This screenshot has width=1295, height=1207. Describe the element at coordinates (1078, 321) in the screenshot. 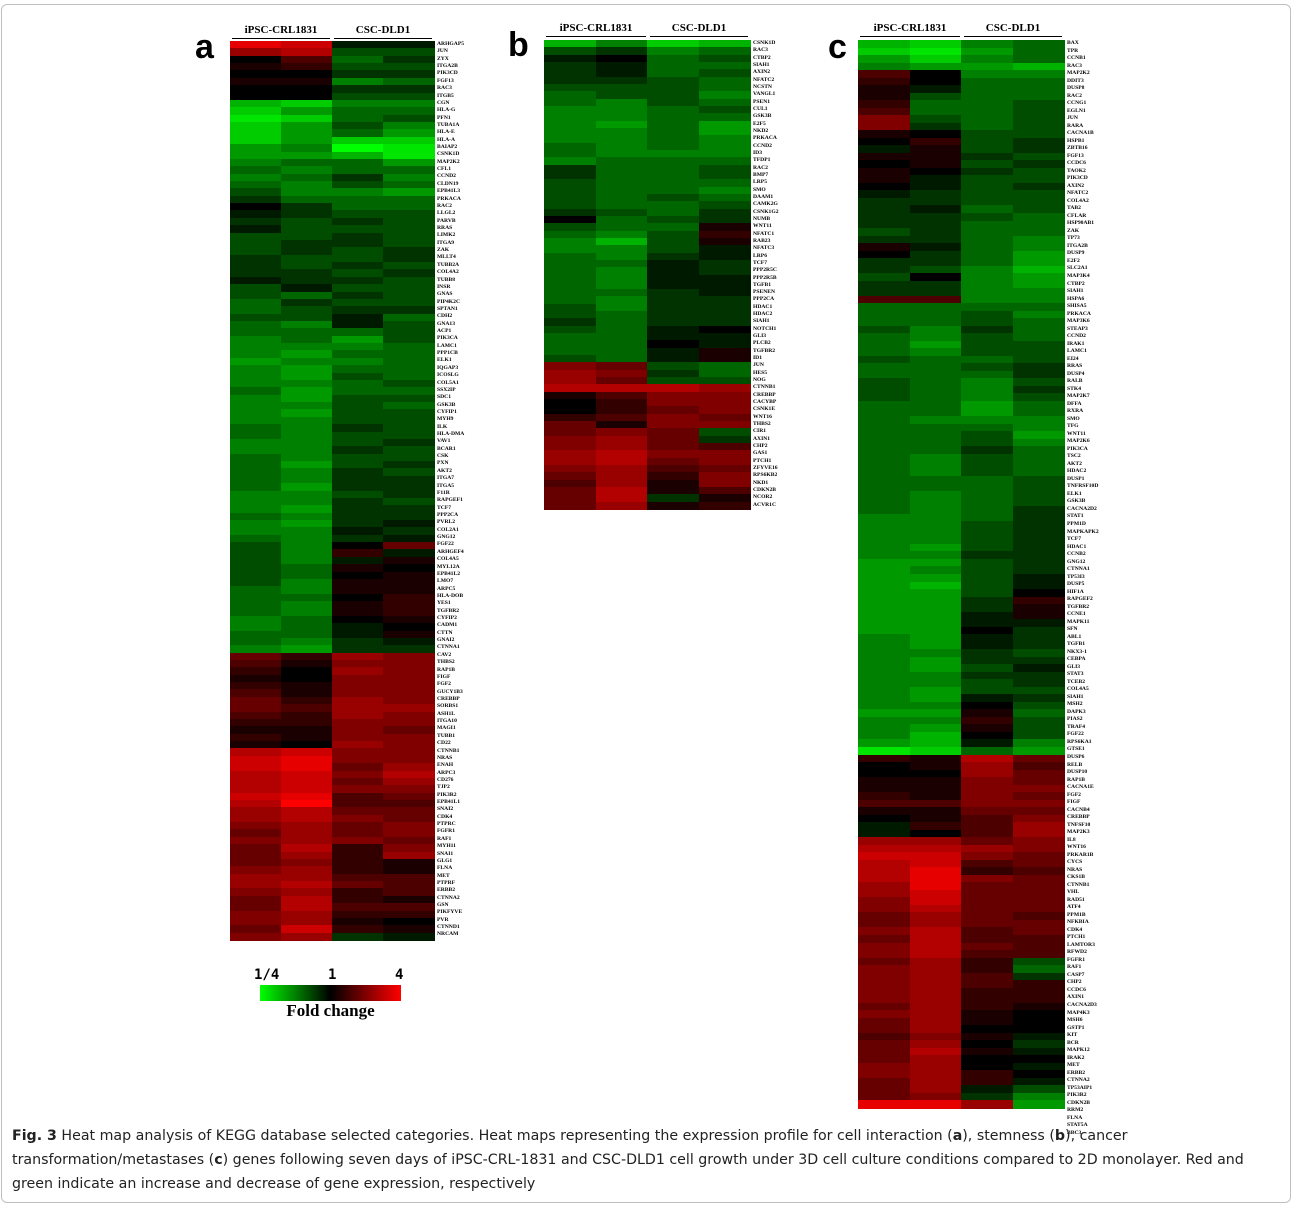

I see `gene-label-c: MAP3K6` at that location.